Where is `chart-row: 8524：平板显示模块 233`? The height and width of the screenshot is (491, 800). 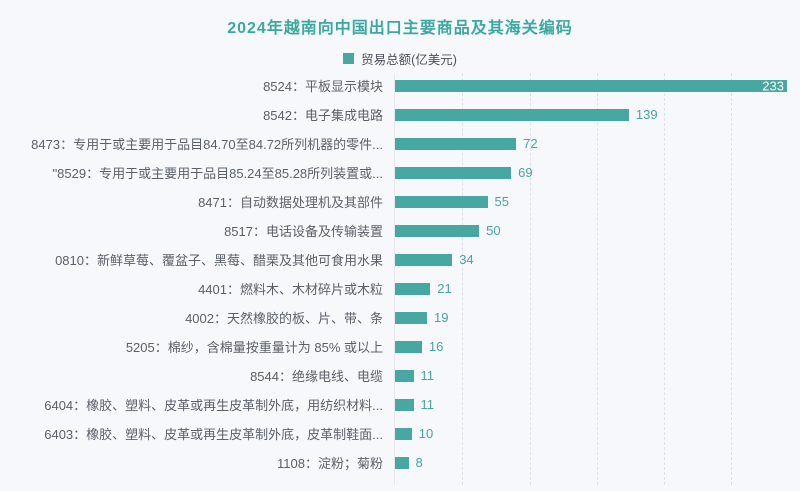
chart-row: 8524：平板显示模块 233 is located at coordinates (400, 85).